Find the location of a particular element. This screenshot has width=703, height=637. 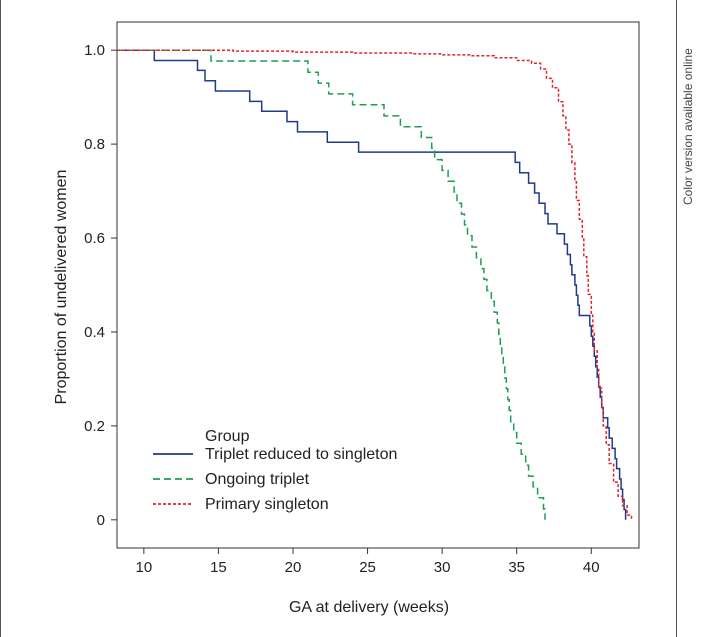

x-tick-label: 25 is located at coordinates (367, 567).